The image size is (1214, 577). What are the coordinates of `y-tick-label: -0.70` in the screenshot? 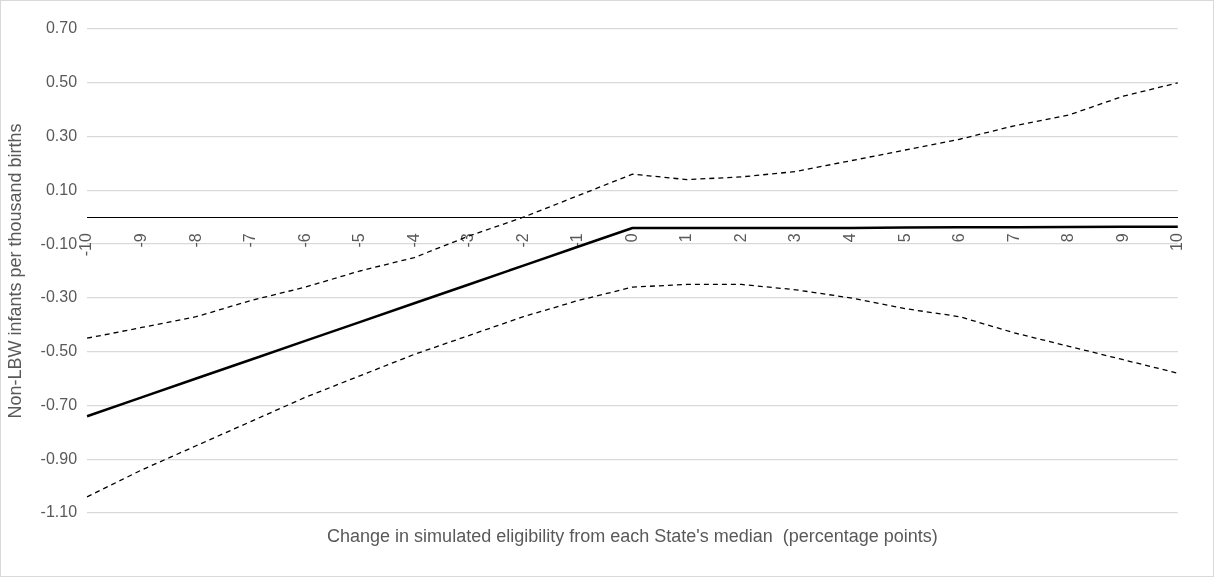 It's located at (59, 404).